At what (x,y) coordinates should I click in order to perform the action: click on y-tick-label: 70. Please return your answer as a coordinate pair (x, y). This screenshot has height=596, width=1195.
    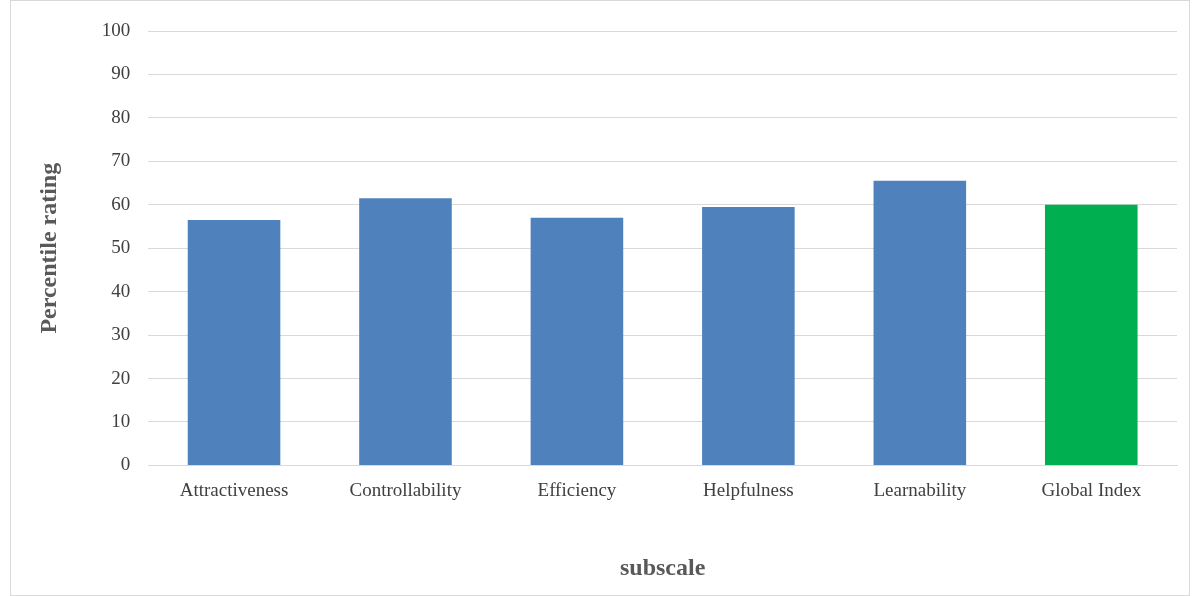
    Looking at the image, I should click on (121, 160).